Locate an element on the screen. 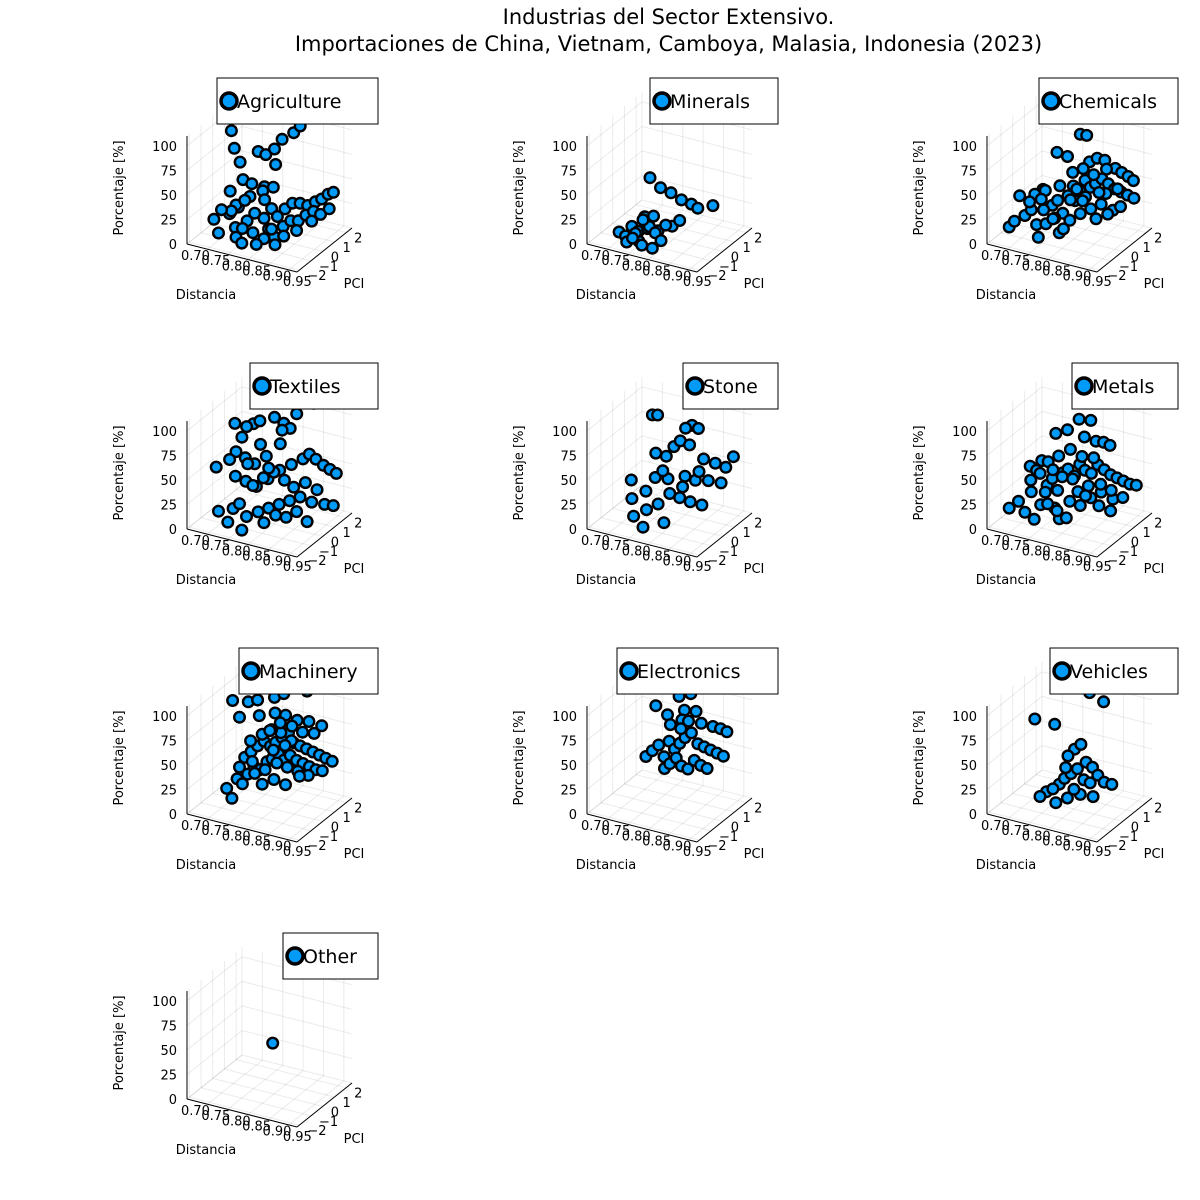 The height and width of the screenshot is (1200, 1200). legend-box is located at coordinates (297, 101).